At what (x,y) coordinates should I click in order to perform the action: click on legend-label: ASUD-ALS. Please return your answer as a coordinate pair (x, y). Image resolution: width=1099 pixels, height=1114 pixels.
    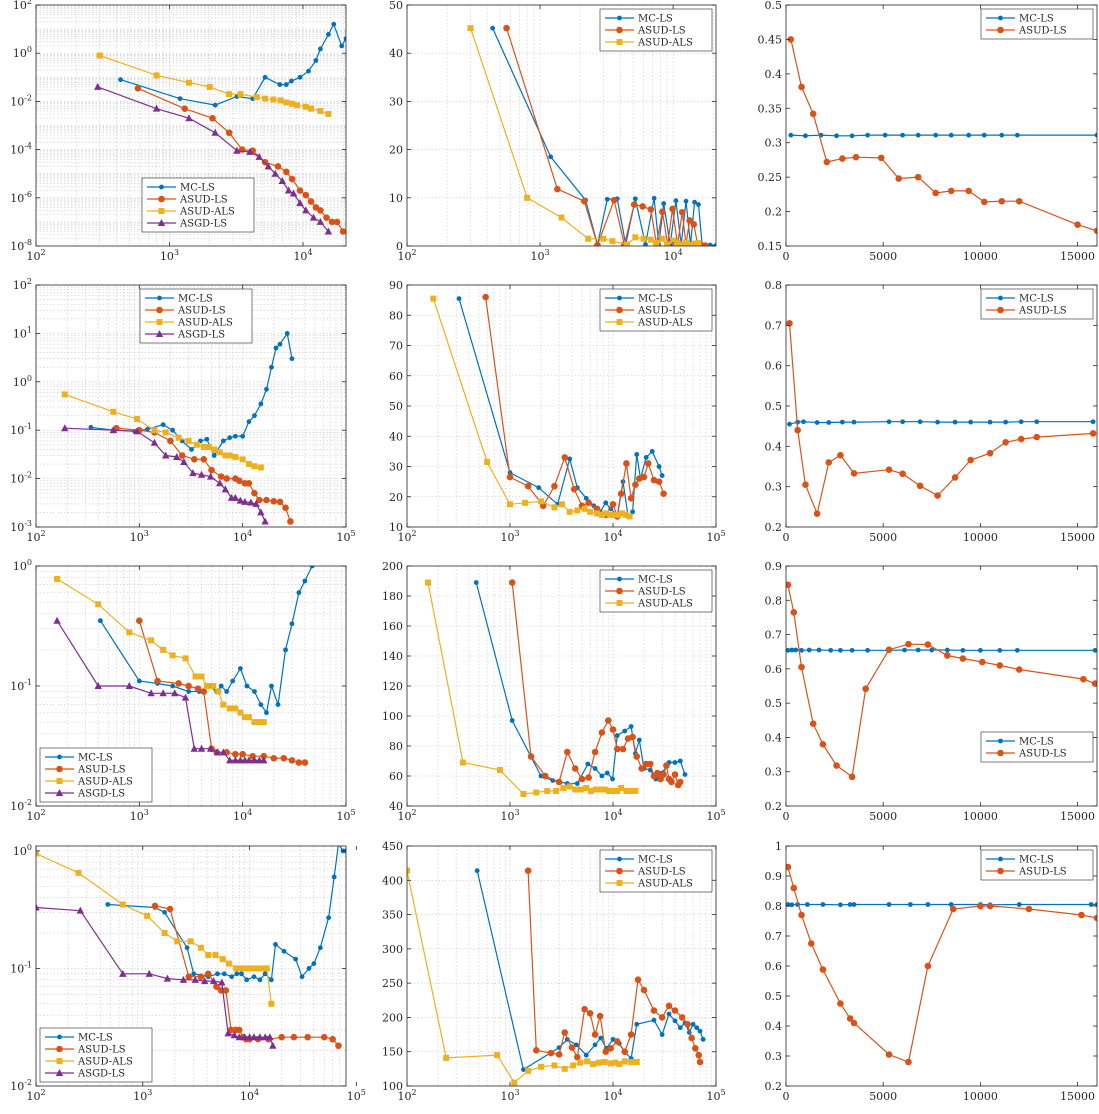
    Looking at the image, I should click on (665, 604).